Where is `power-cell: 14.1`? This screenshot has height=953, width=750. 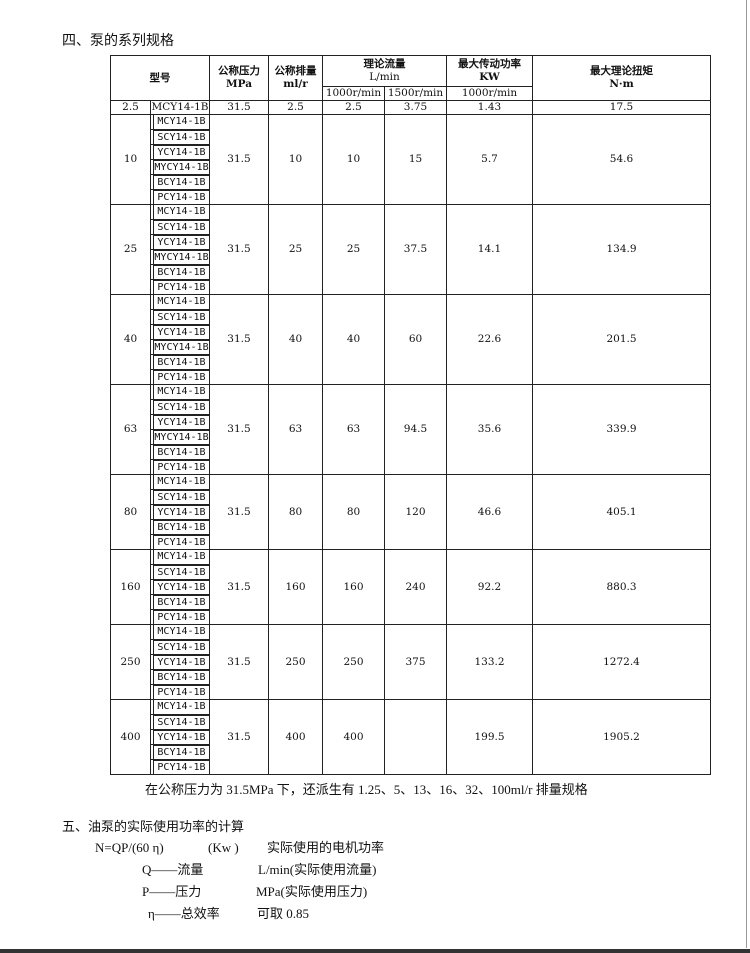 power-cell: 14.1 is located at coordinates (489, 249).